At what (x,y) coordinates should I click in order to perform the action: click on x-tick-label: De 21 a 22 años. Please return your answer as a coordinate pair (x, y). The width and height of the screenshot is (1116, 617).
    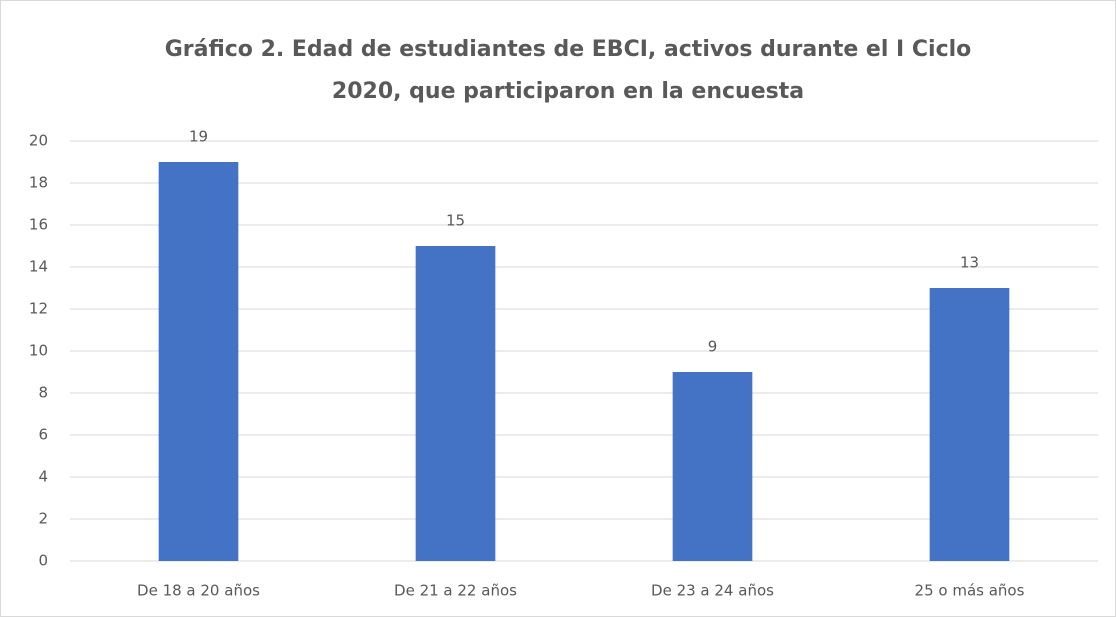
    Looking at the image, I should click on (455, 591).